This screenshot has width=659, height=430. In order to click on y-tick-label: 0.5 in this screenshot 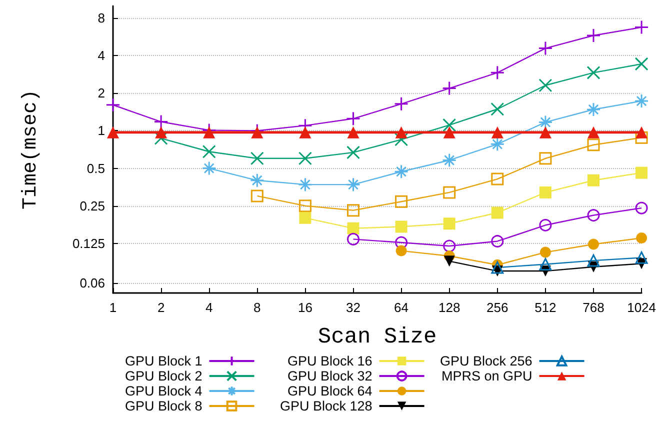, I will do `click(95, 168)`.